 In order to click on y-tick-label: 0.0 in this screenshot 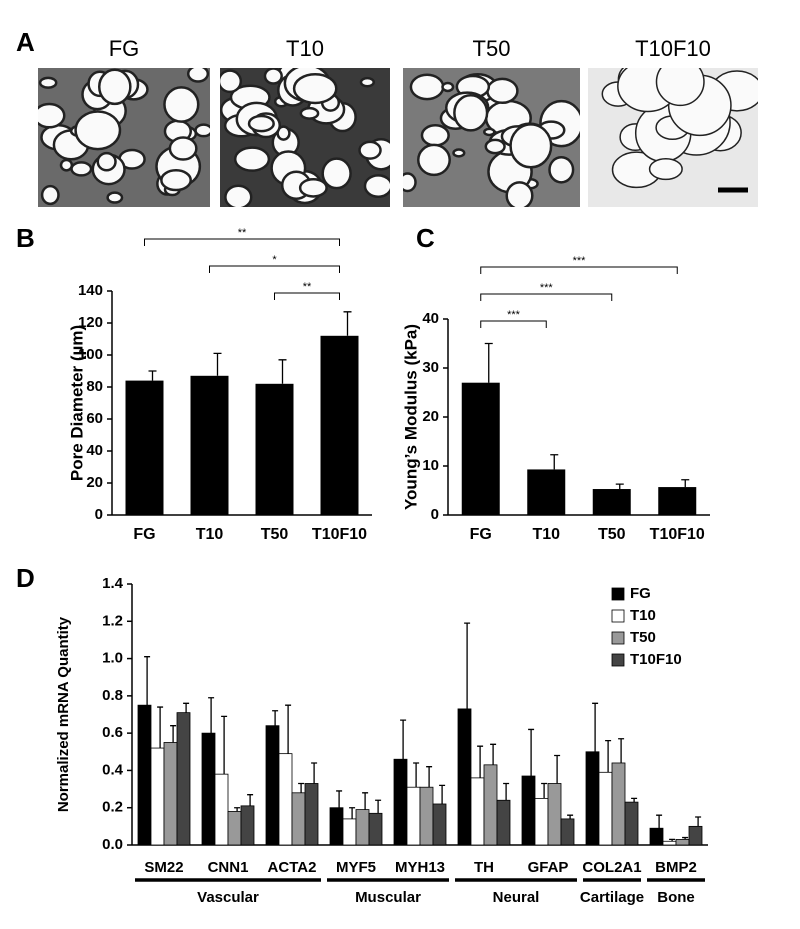, I will do `click(112, 844)`.